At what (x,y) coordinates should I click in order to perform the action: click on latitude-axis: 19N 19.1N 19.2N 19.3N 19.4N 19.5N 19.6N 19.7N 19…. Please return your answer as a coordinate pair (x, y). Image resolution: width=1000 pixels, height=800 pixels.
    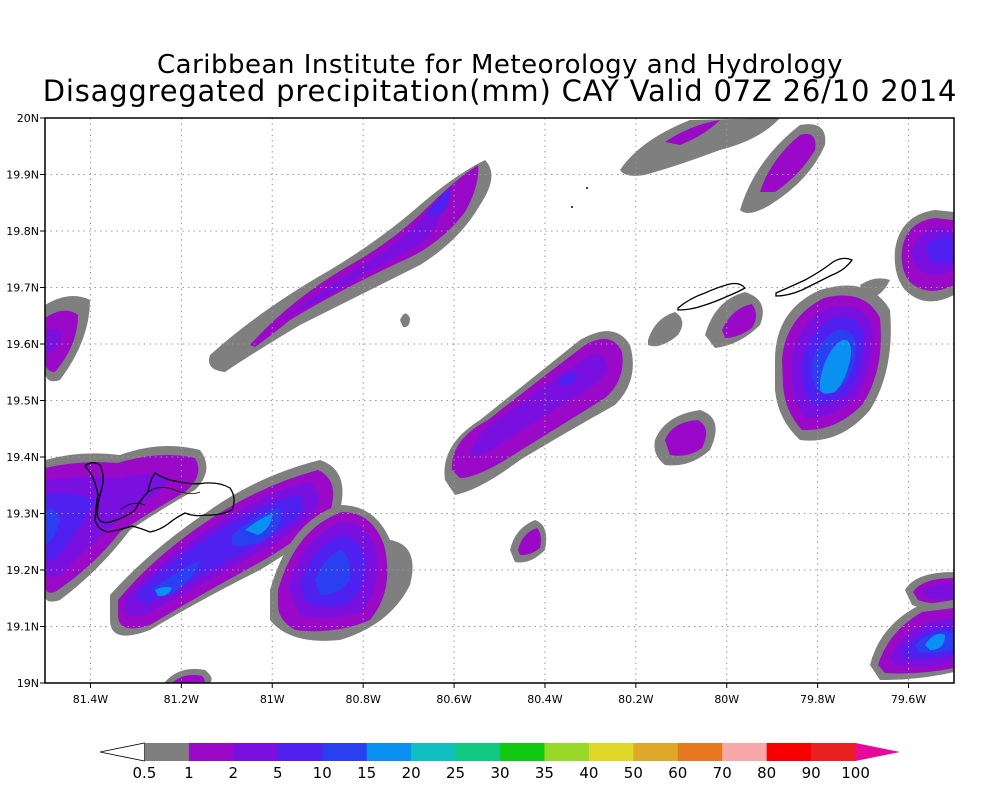
    Looking at the image, I should click on (25, 401).